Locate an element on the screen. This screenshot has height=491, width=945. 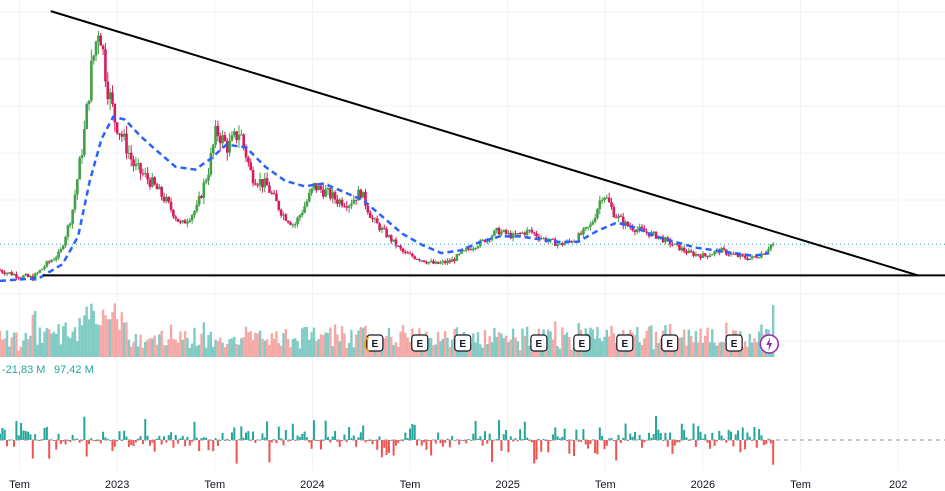
x-tick-label: Tem is located at coordinates (19, 485).